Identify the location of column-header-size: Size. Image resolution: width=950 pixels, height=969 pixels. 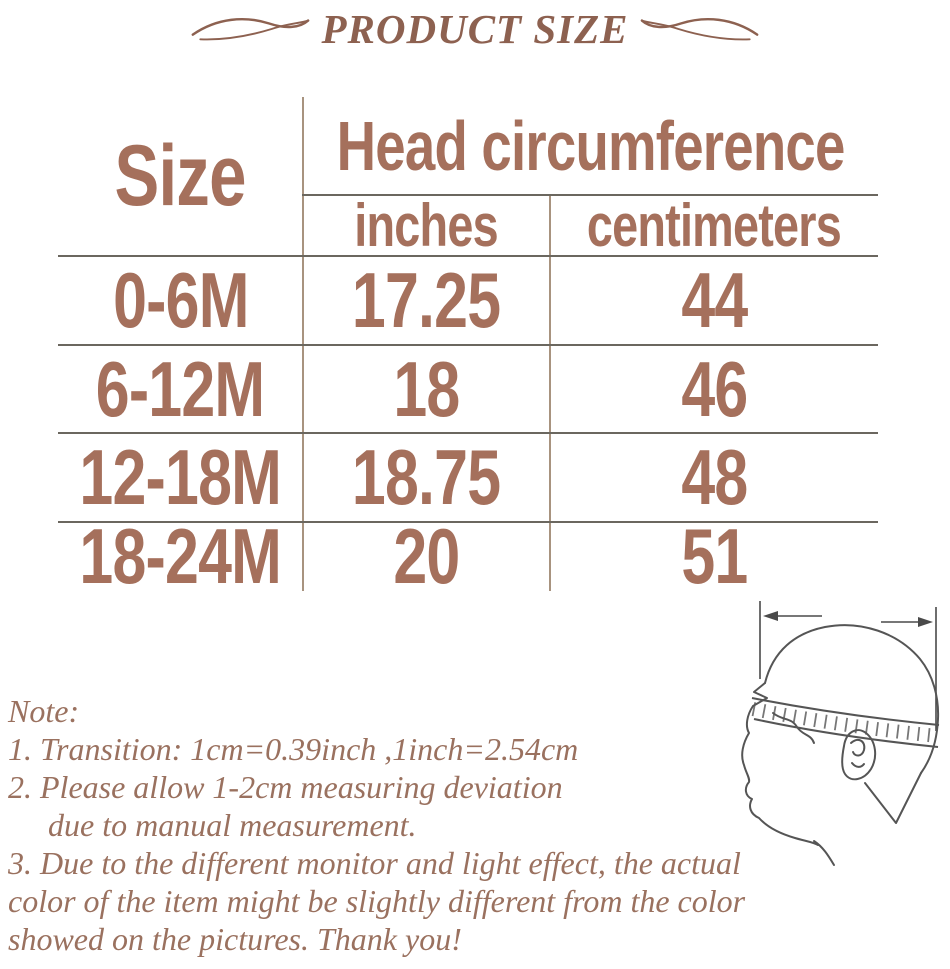
(180, 176).